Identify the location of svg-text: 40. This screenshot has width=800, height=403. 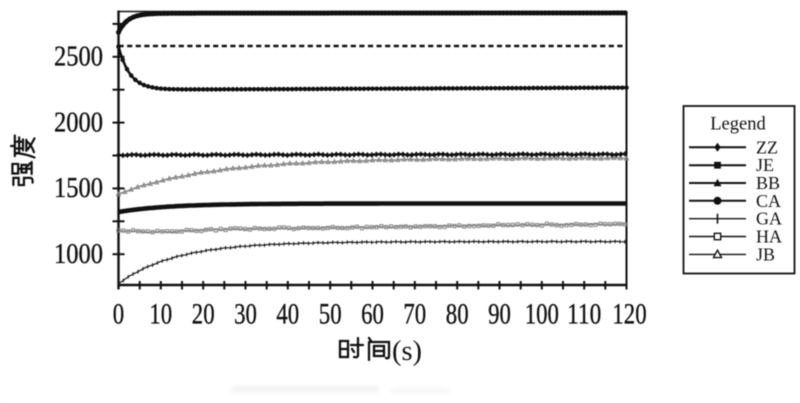
(287, 314).